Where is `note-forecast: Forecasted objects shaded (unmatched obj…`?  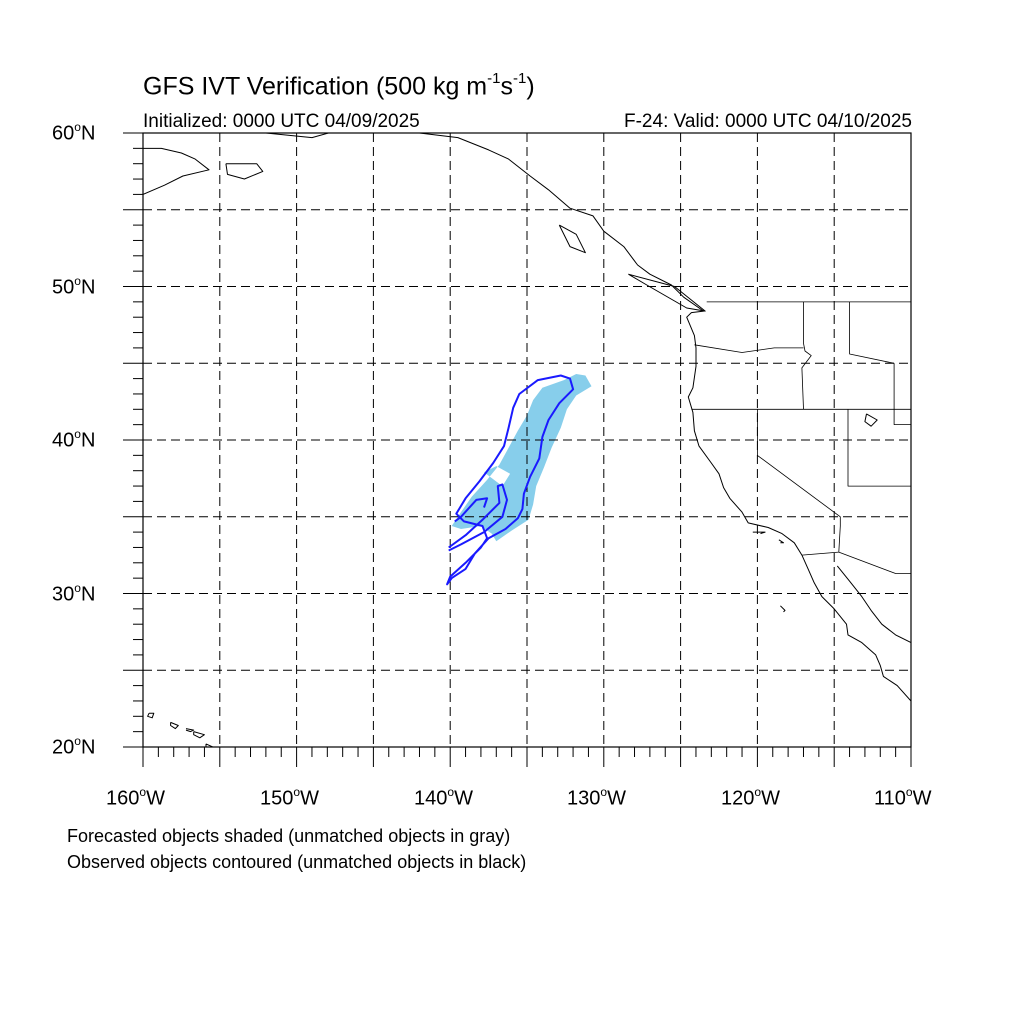
note-forecast: Forecasted objects shaded (unmatched obj… is located at coordinates (289, 836).